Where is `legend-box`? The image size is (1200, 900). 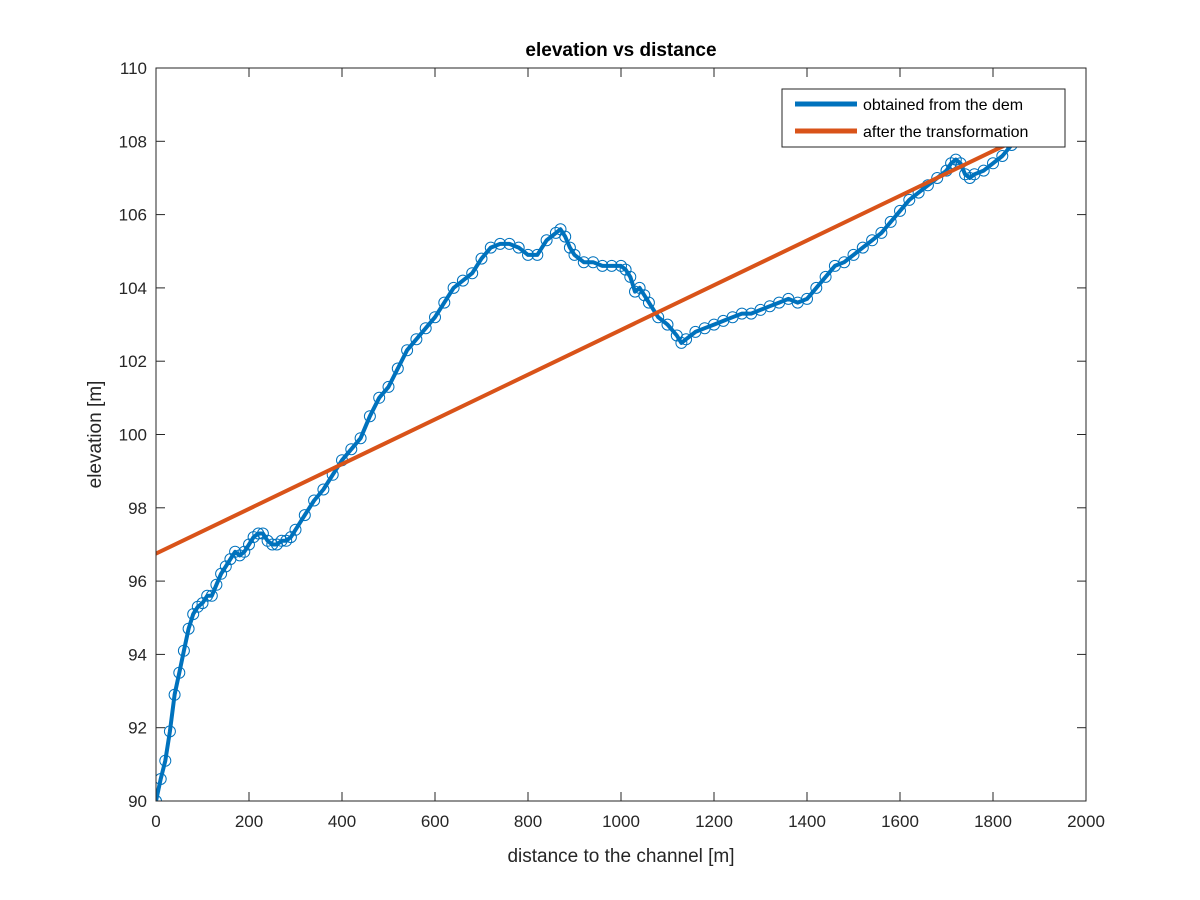 legend-box is located at coordinates (923, 118).